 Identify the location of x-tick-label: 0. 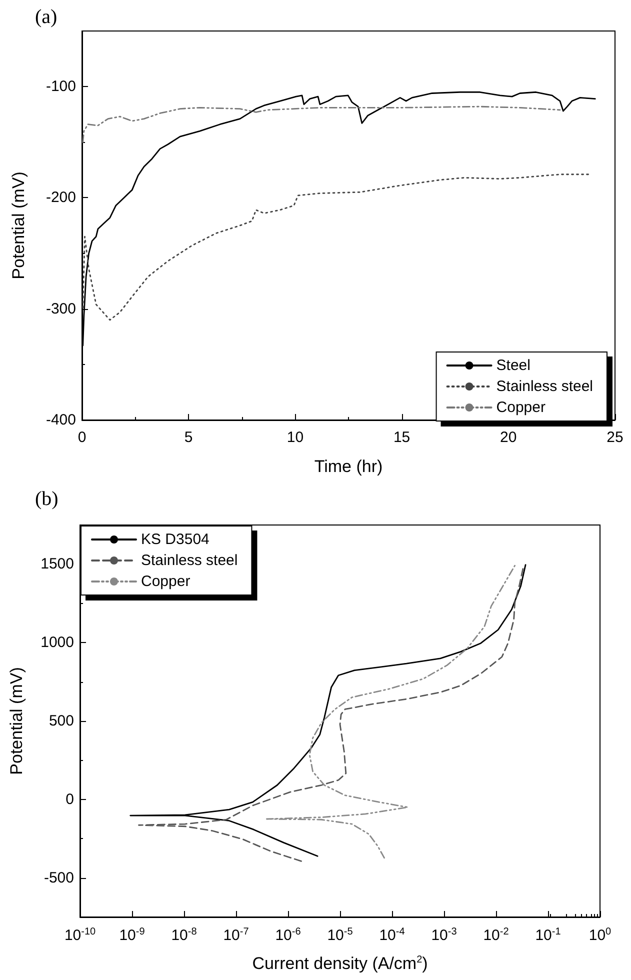
(82, 437).